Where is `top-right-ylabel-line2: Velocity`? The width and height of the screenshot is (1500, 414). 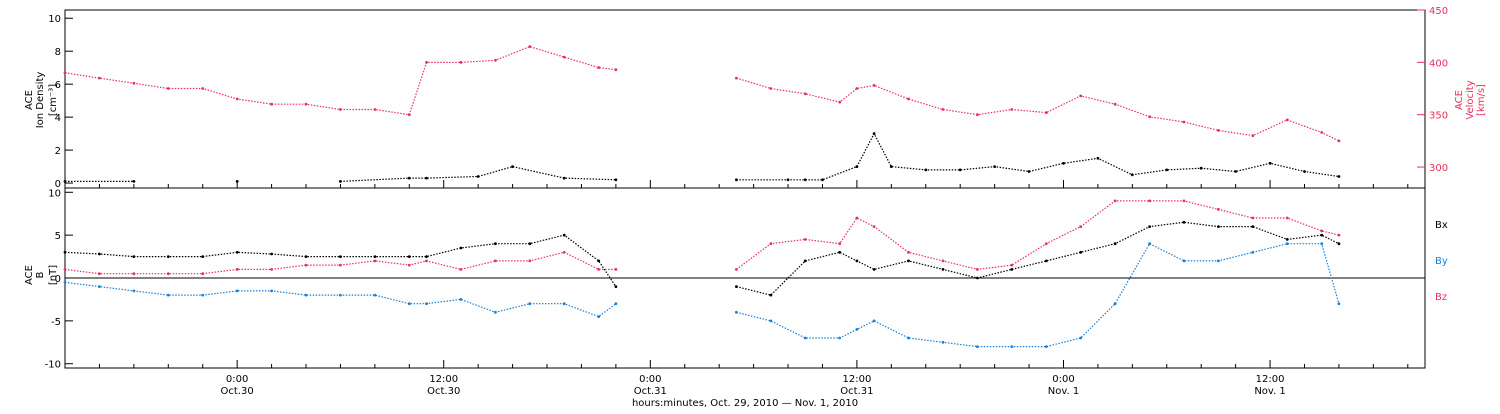
top-right-ylabel-line2: Velocity is located at coordinates (1470, 99).